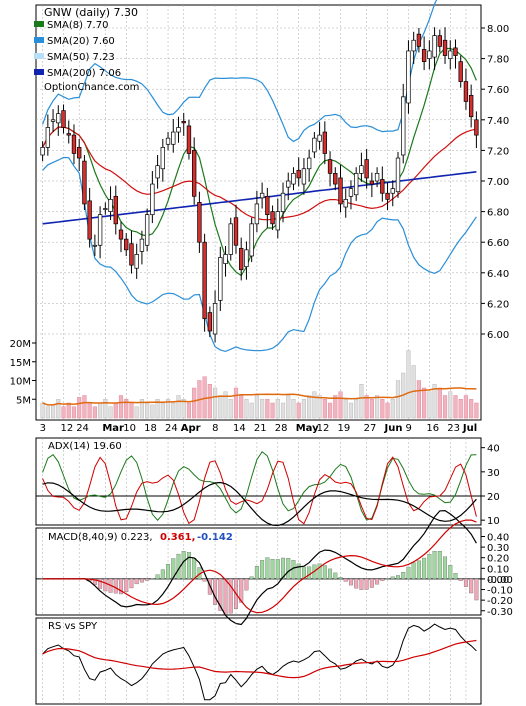 The image size is (526, 706). What do you see at coordinates (20, 363) in the screenshot?
I see `volume-tick-label: 15M` at bounding box center [20, 363].